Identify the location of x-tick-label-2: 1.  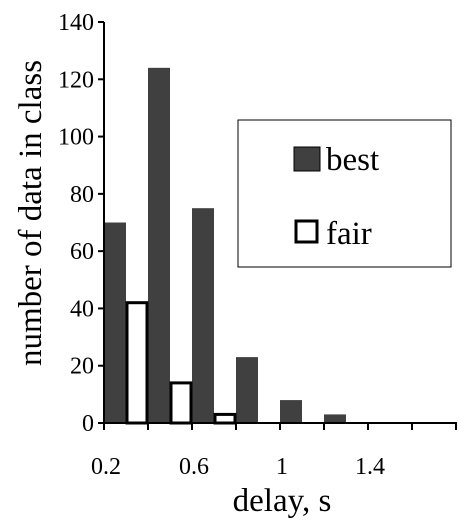
(282, 467).